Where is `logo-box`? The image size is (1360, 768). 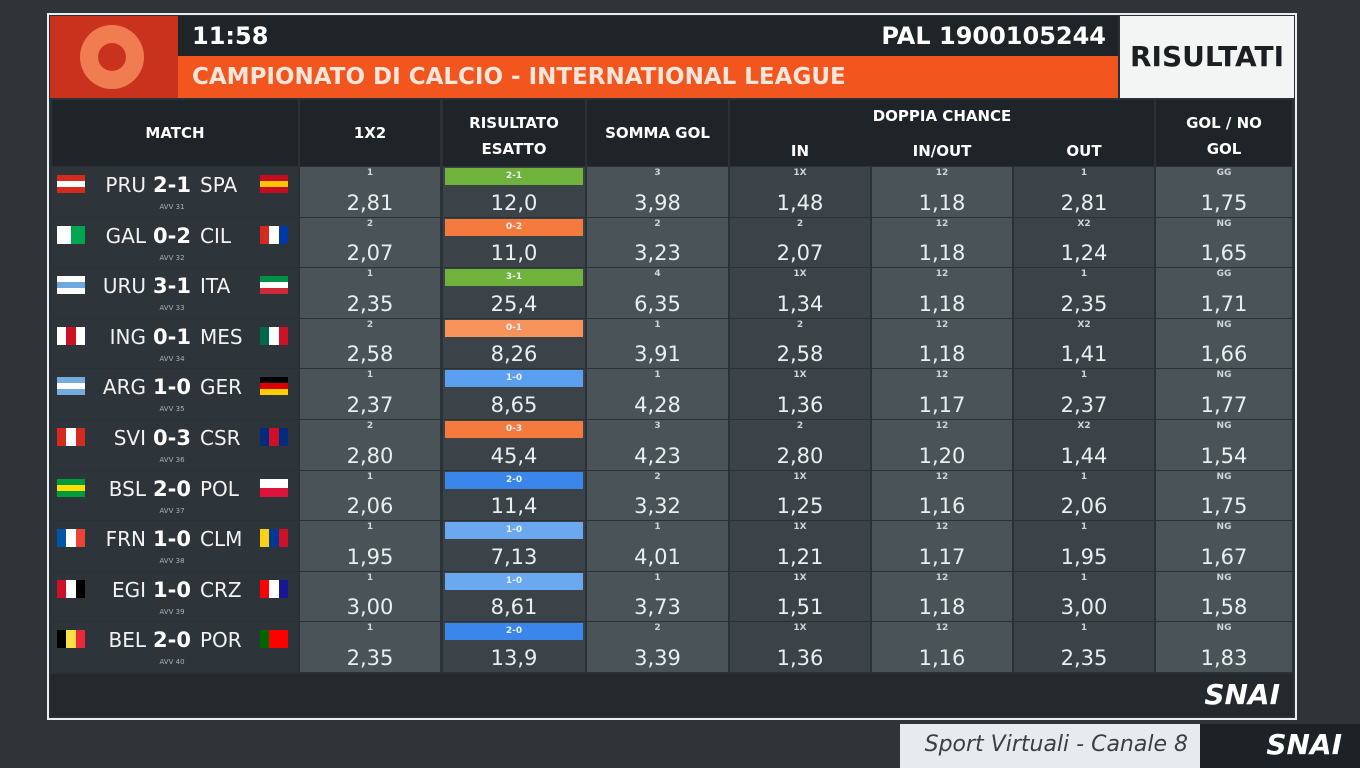 logo-box is located at coordinates (114, 57).